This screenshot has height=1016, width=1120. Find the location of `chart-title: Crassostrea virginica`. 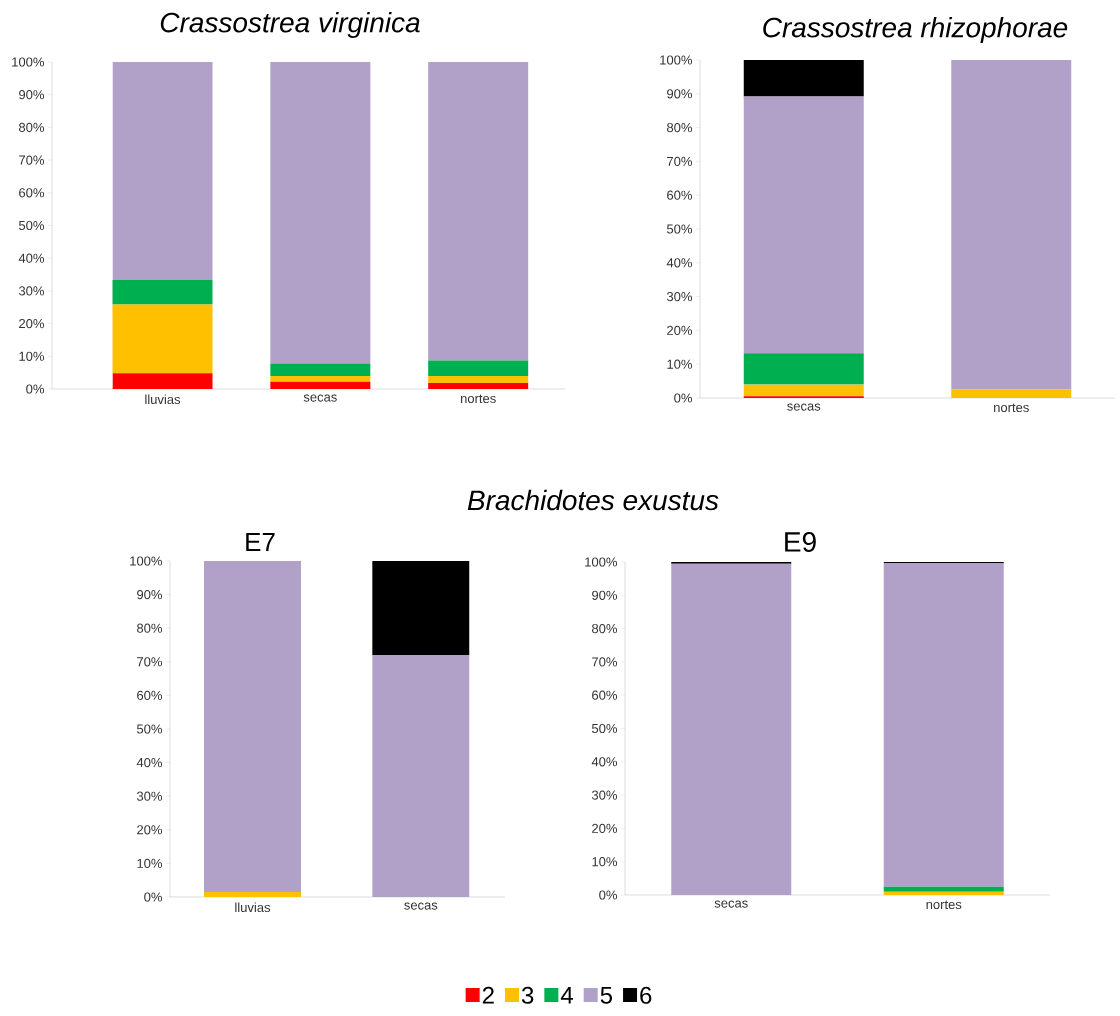

chart-title: Crassostrea virginica is located at coordinates (290, 25).